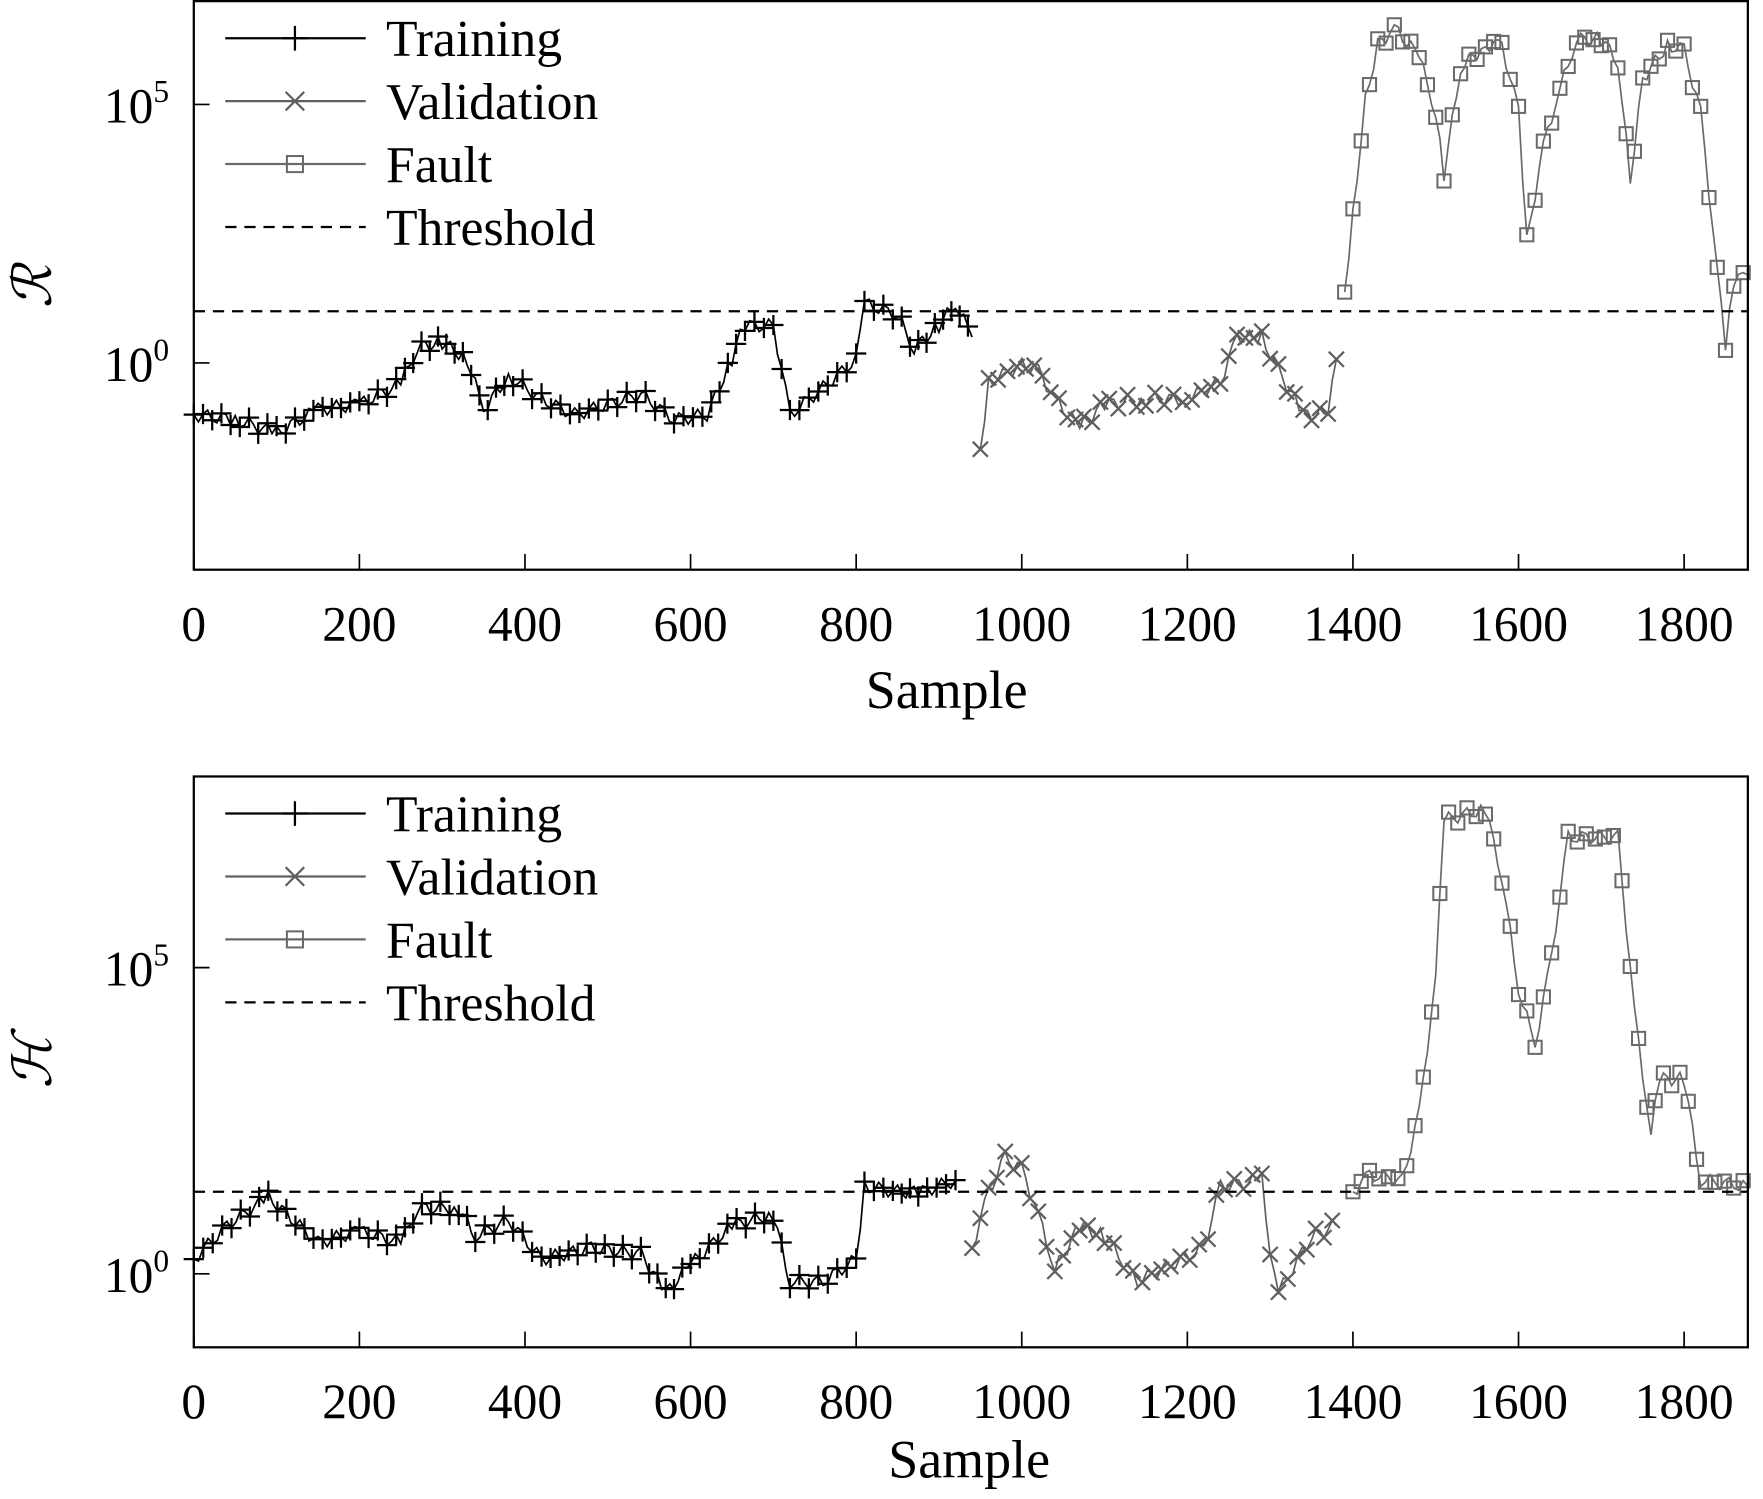  Describe the element at coordinates (525, 624) in the screenshot. I see `x-tick-label: 400` at that location.